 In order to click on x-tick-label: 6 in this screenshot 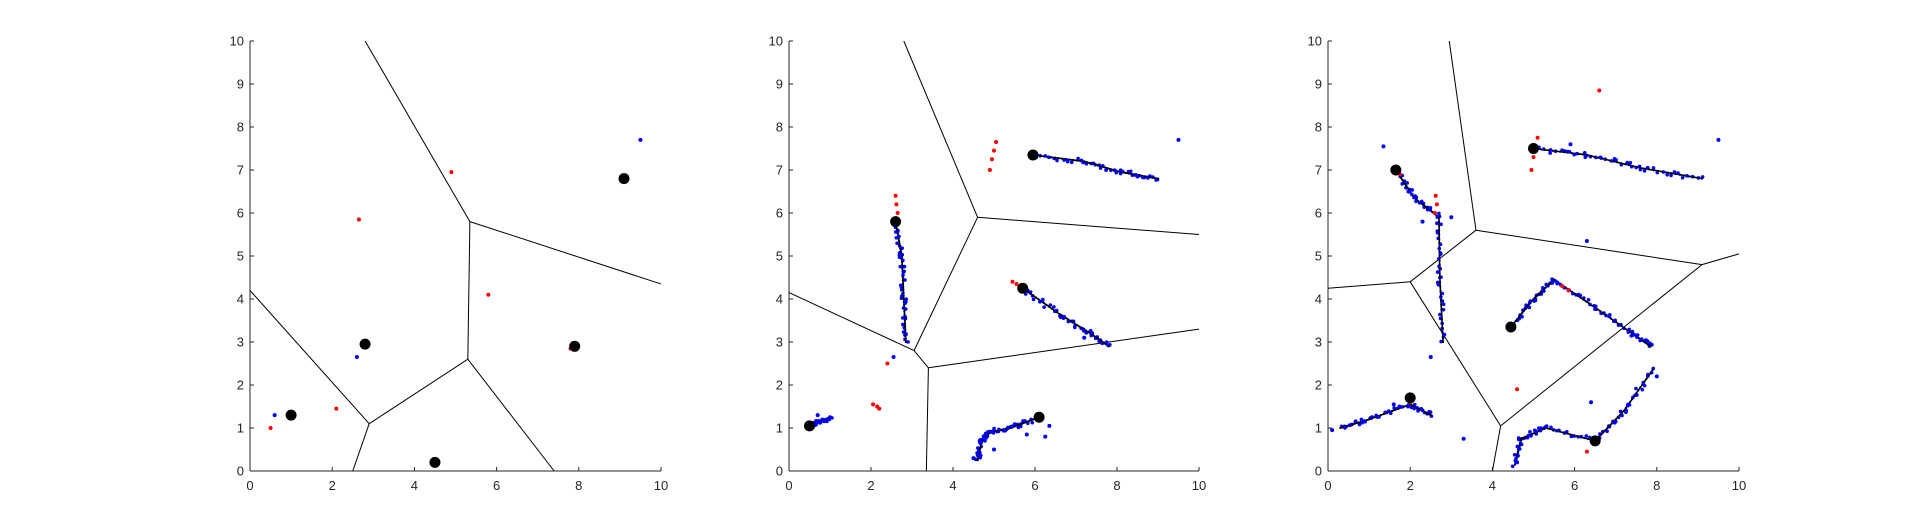, I will do `click(1034, 485)`.